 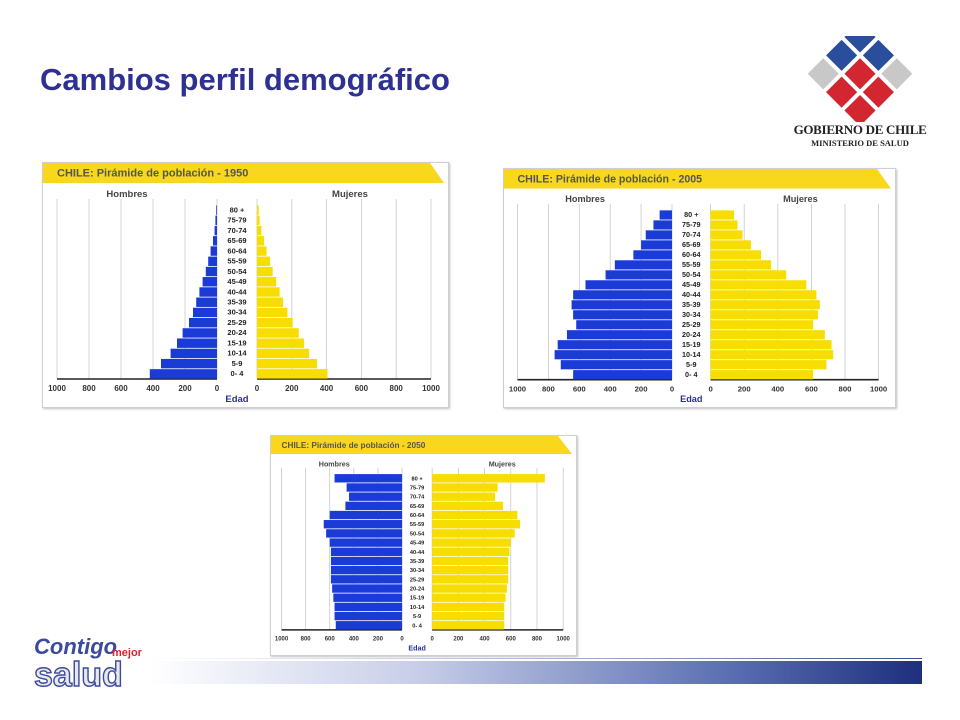 What do you see at coordinates (536, 658) in the screenshot?
I see `bottom-divider` at bounding box center [536, 658].